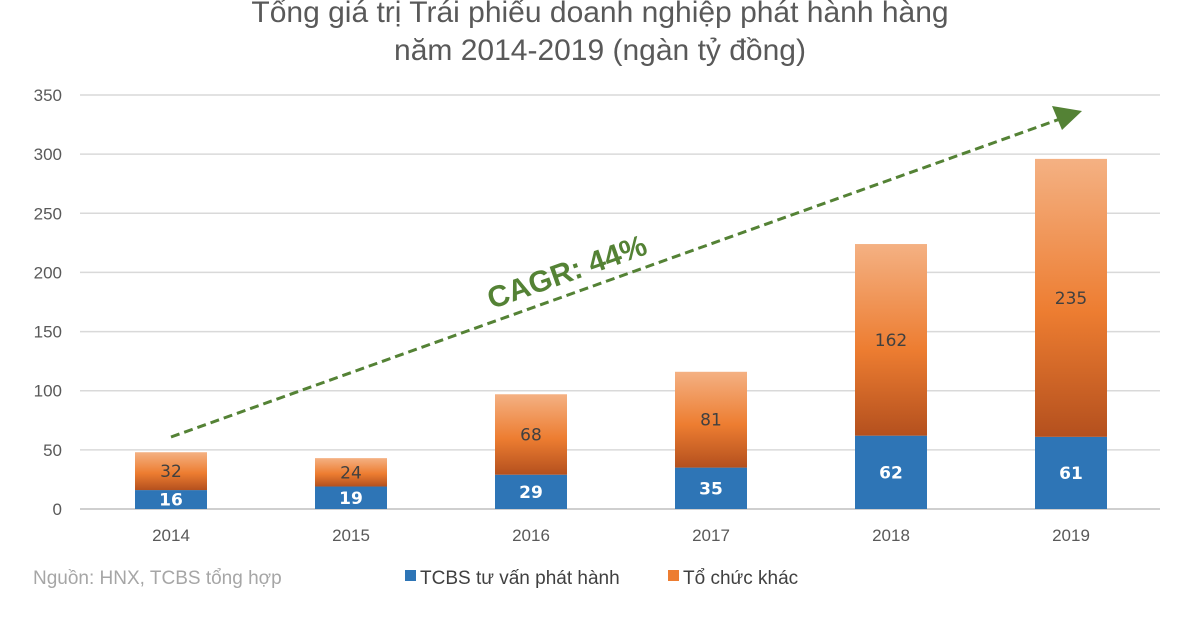  Describe the element at coordinates (171, 535) in the screenshot. I see `x-tick-label: 2014` at that location.